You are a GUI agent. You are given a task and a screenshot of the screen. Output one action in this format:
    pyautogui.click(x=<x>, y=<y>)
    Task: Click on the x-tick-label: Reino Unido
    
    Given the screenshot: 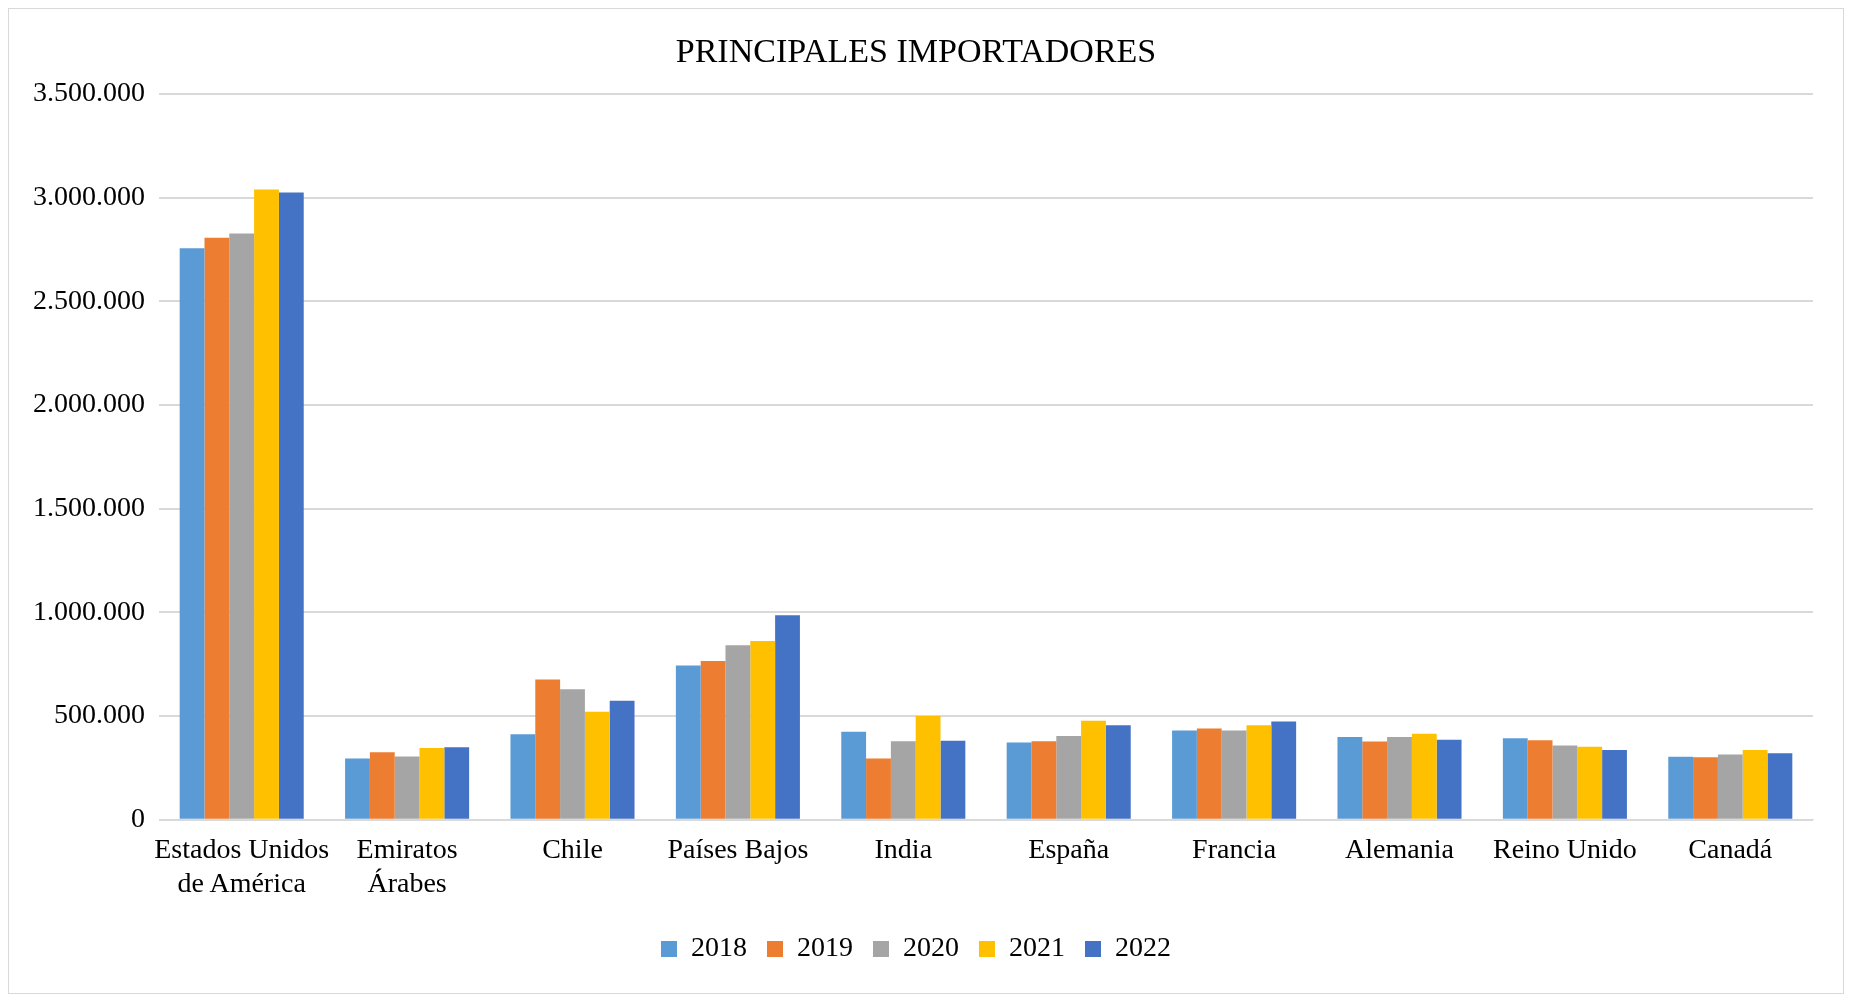 What is the action you would take?
    pyautogui.click(x=1564, y=848)
    